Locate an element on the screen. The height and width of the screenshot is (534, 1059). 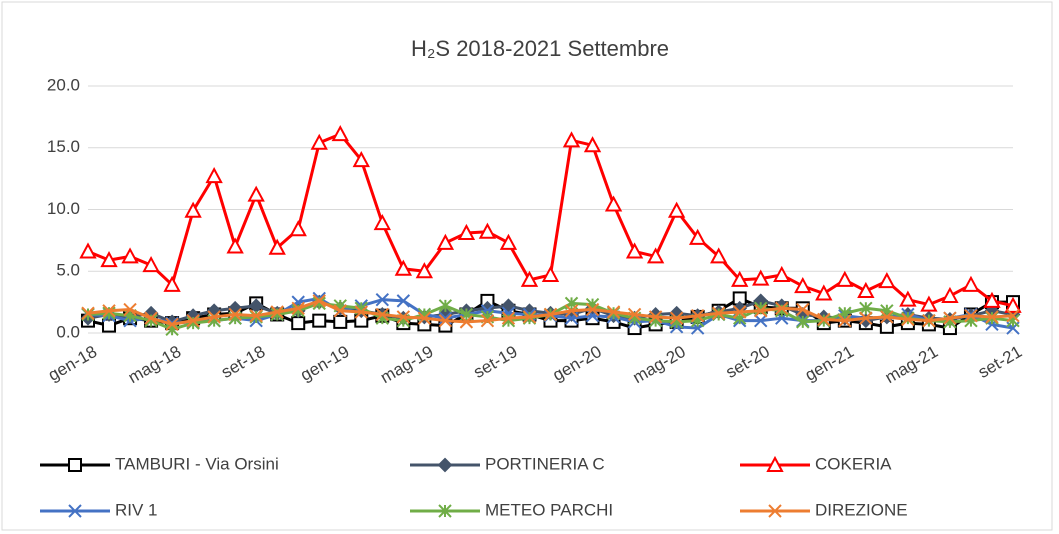
y-tick-label: 15.0 is located at coordinates (63, 146).